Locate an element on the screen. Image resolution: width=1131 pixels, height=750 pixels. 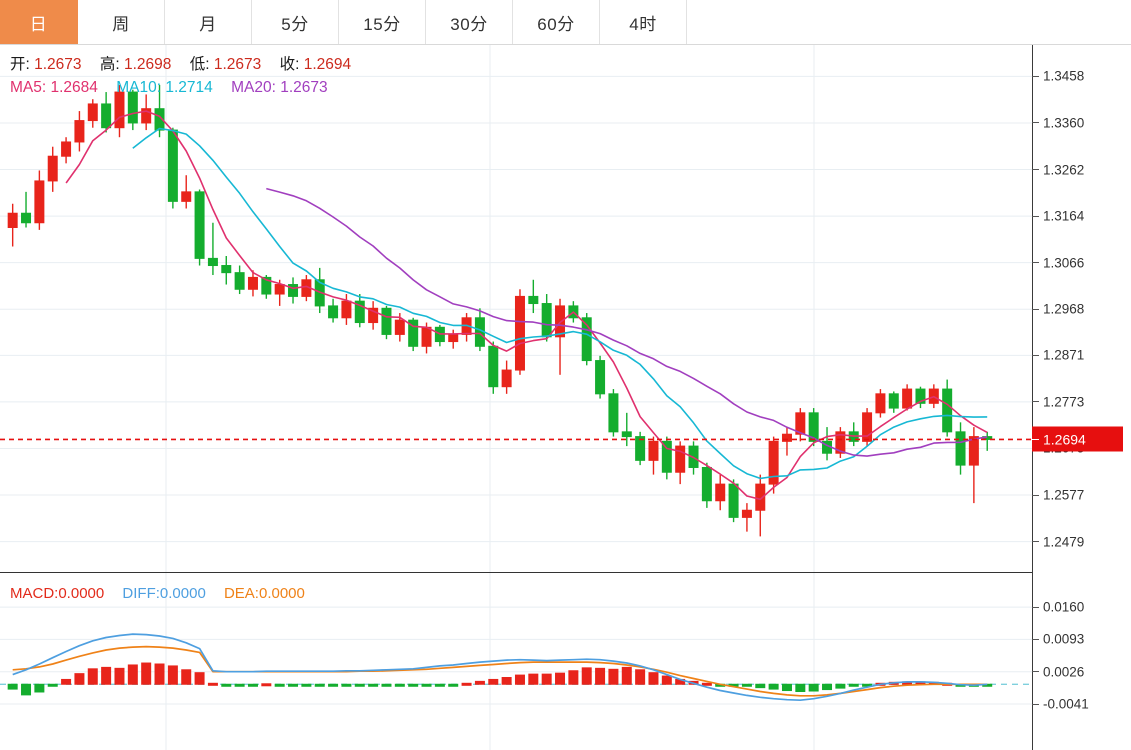
tab-1: 日 is located at coordinates (39, 22).